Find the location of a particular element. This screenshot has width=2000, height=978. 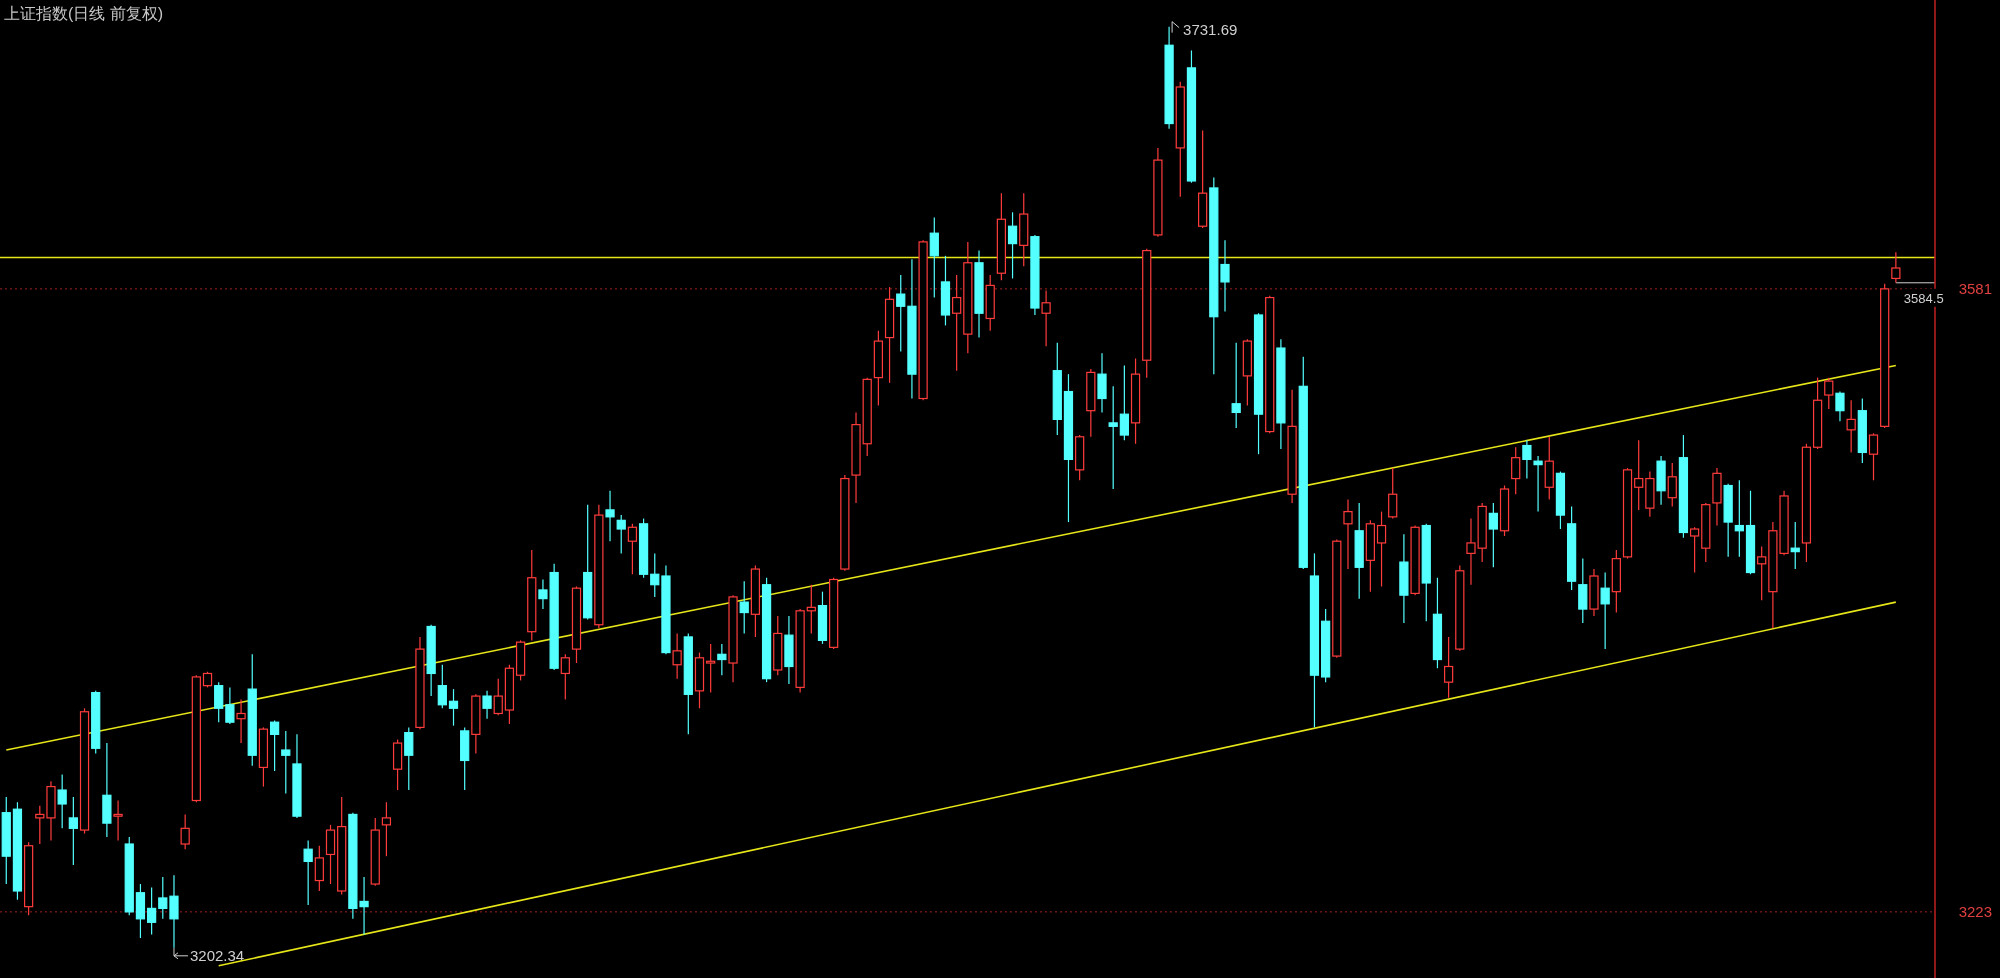

y-tick-label: 3223 is located at coordinates (1975, 912).